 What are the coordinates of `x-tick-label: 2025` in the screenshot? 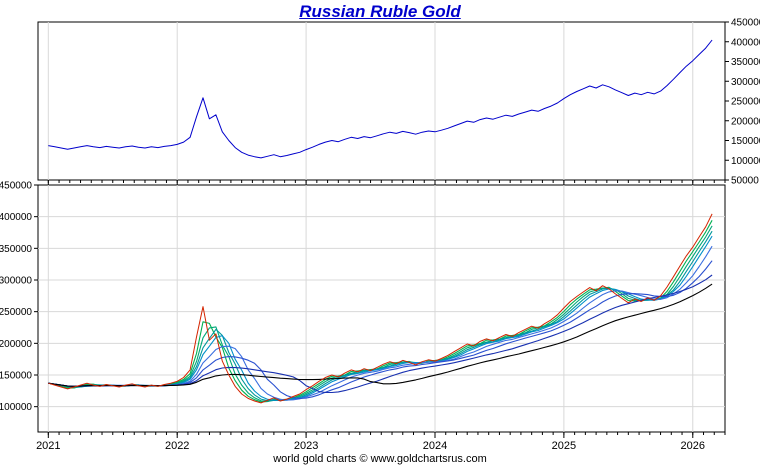 It's located at (564, 446).